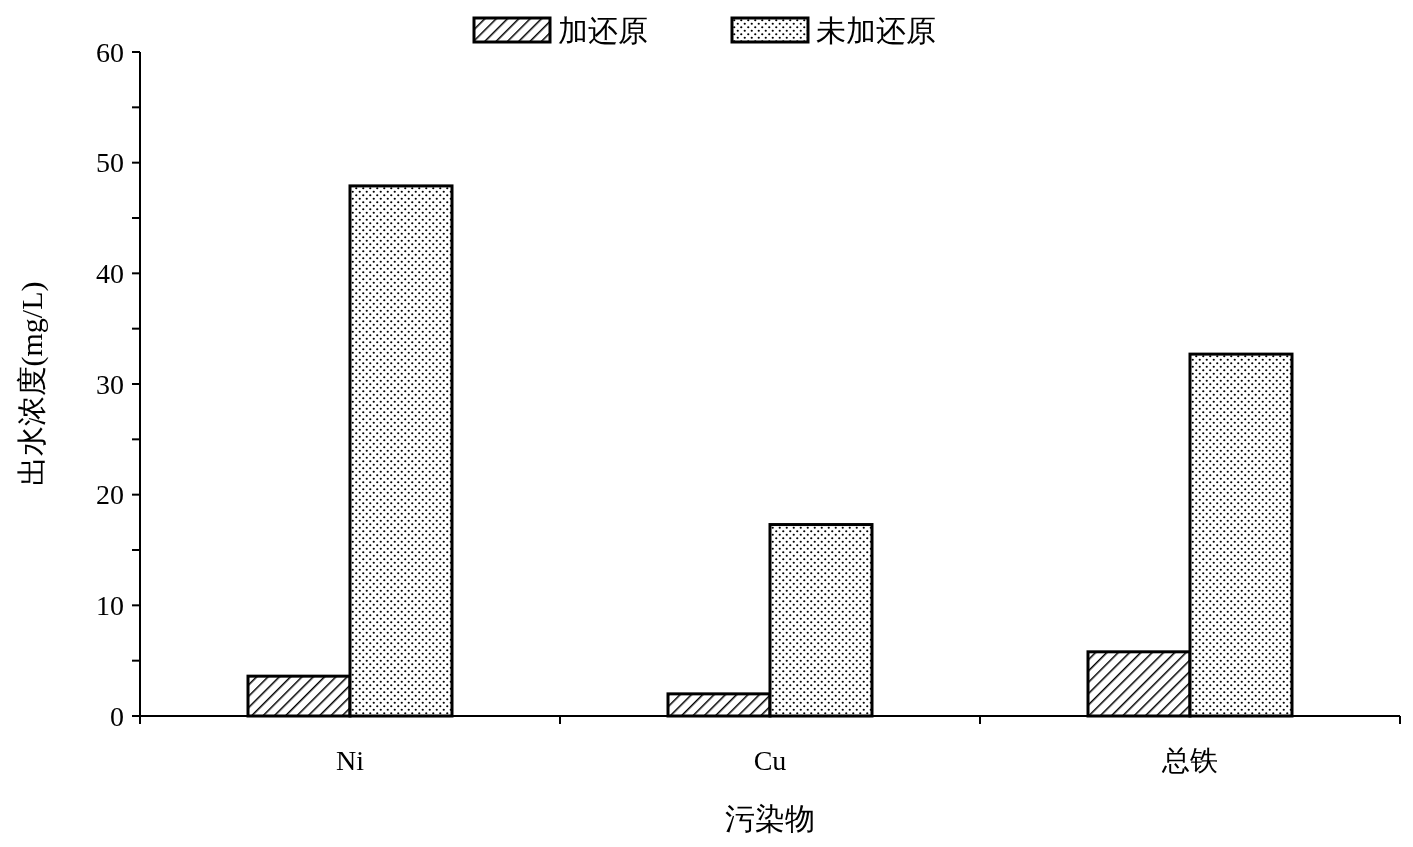  What do you see at coordinates (117, 716) in the screenshot?
I see `y-tick-label: 0` at bounding box center [117, 716].